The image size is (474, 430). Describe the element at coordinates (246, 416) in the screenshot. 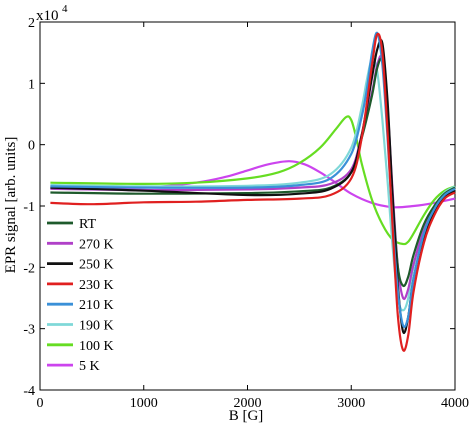

I see `x-axis-label: B [G]` at that location.